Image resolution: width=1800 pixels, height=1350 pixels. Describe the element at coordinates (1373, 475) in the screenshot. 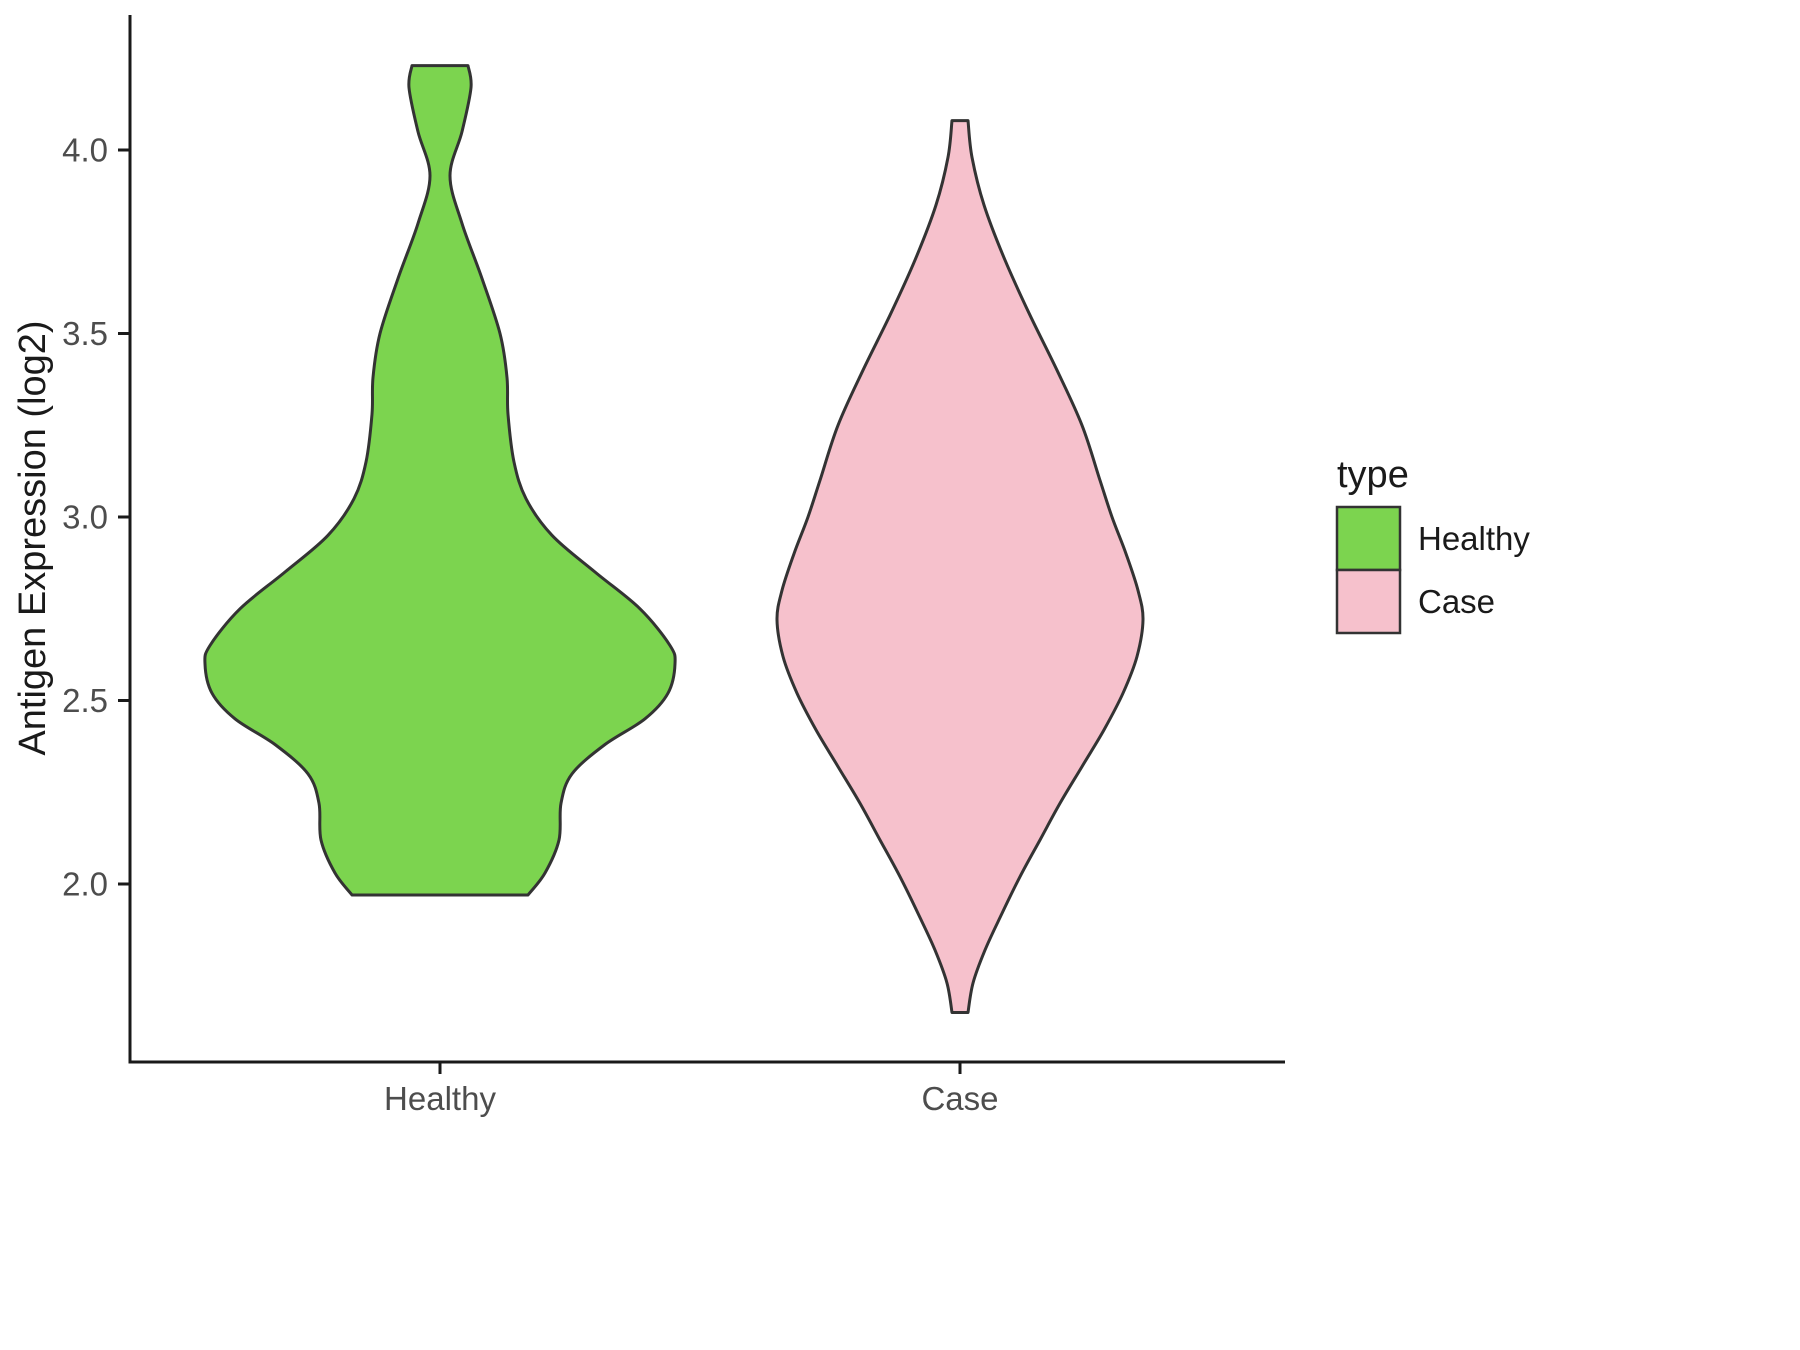

I see `legend-title: type` at that location.